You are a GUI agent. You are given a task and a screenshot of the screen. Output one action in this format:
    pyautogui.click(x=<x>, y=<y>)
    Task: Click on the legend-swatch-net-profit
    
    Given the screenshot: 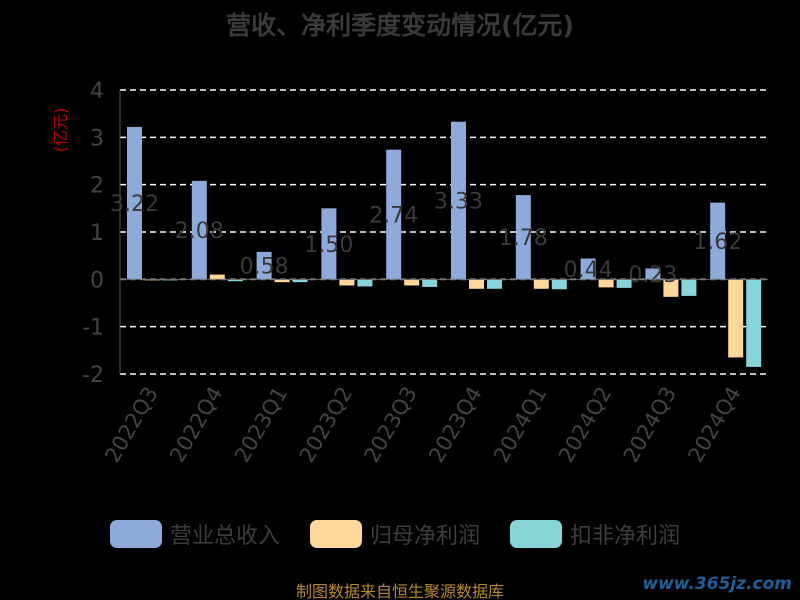 What is the action you would take?
    pyautogui.click(x=336, y=534)
    